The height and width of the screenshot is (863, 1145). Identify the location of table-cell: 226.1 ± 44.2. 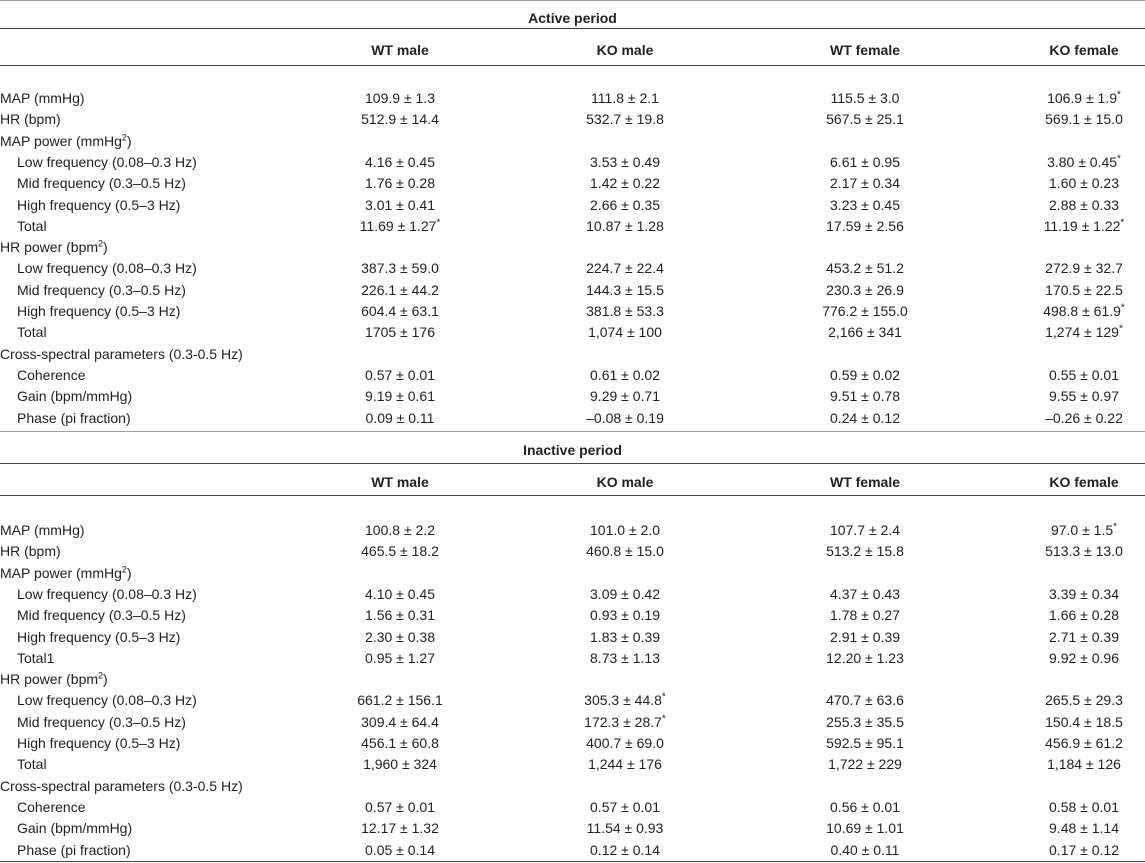
(400, 290).